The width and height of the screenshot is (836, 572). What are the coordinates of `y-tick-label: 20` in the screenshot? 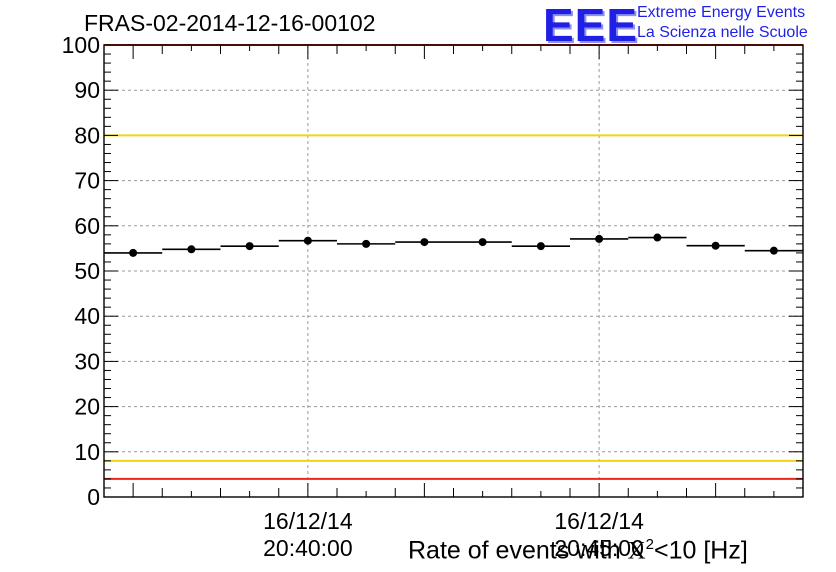 It's located at (87, 407).